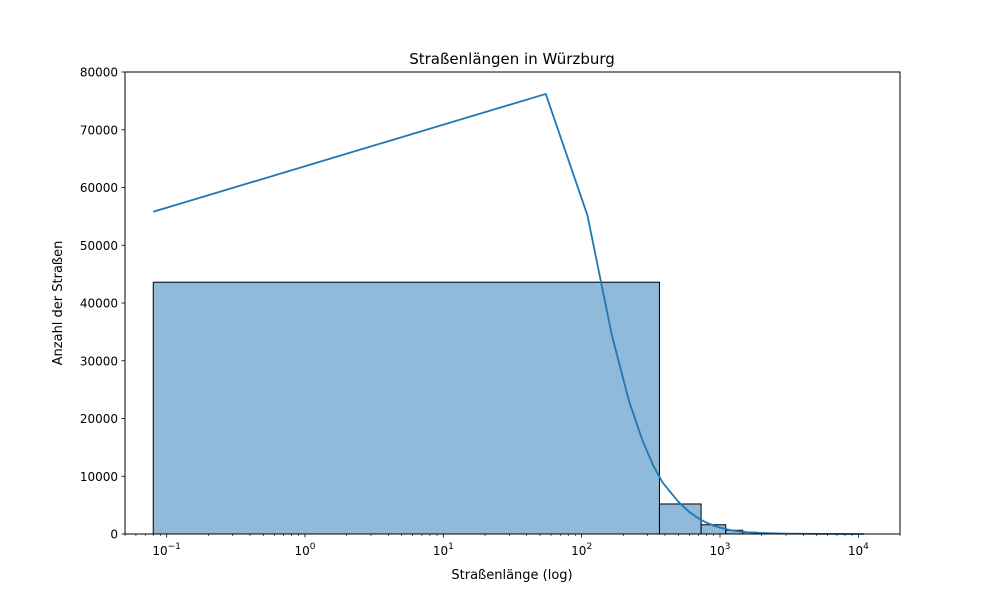 The image size is (1000, 600). I want to click on y-tick-label: 20000, so click(99, 419).